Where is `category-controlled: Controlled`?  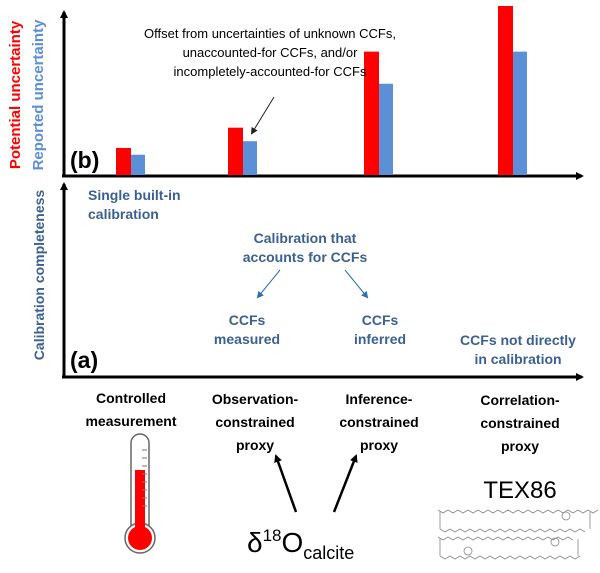 category-controlled: Controlled is located at coordinates (131, 398).